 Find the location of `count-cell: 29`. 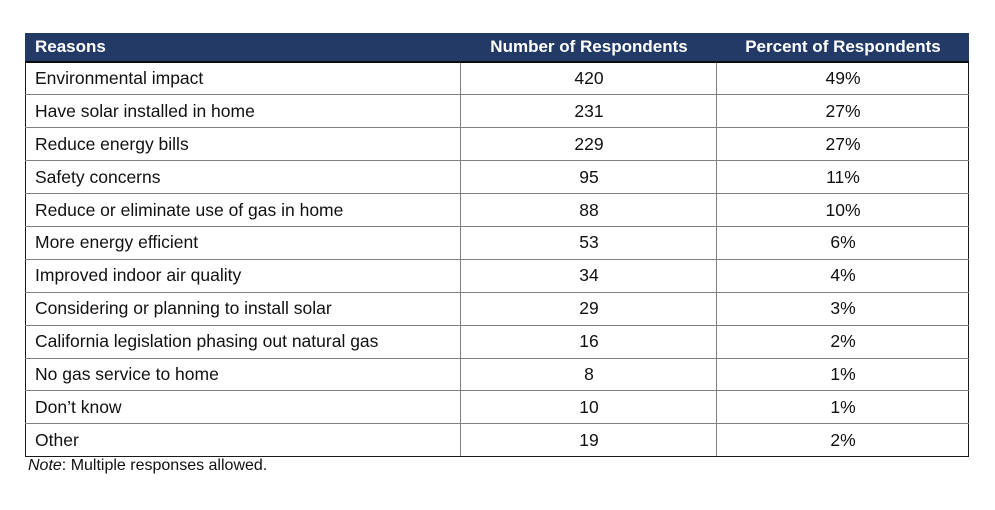

count-cell: 29 is located at coordinates (588, 308).